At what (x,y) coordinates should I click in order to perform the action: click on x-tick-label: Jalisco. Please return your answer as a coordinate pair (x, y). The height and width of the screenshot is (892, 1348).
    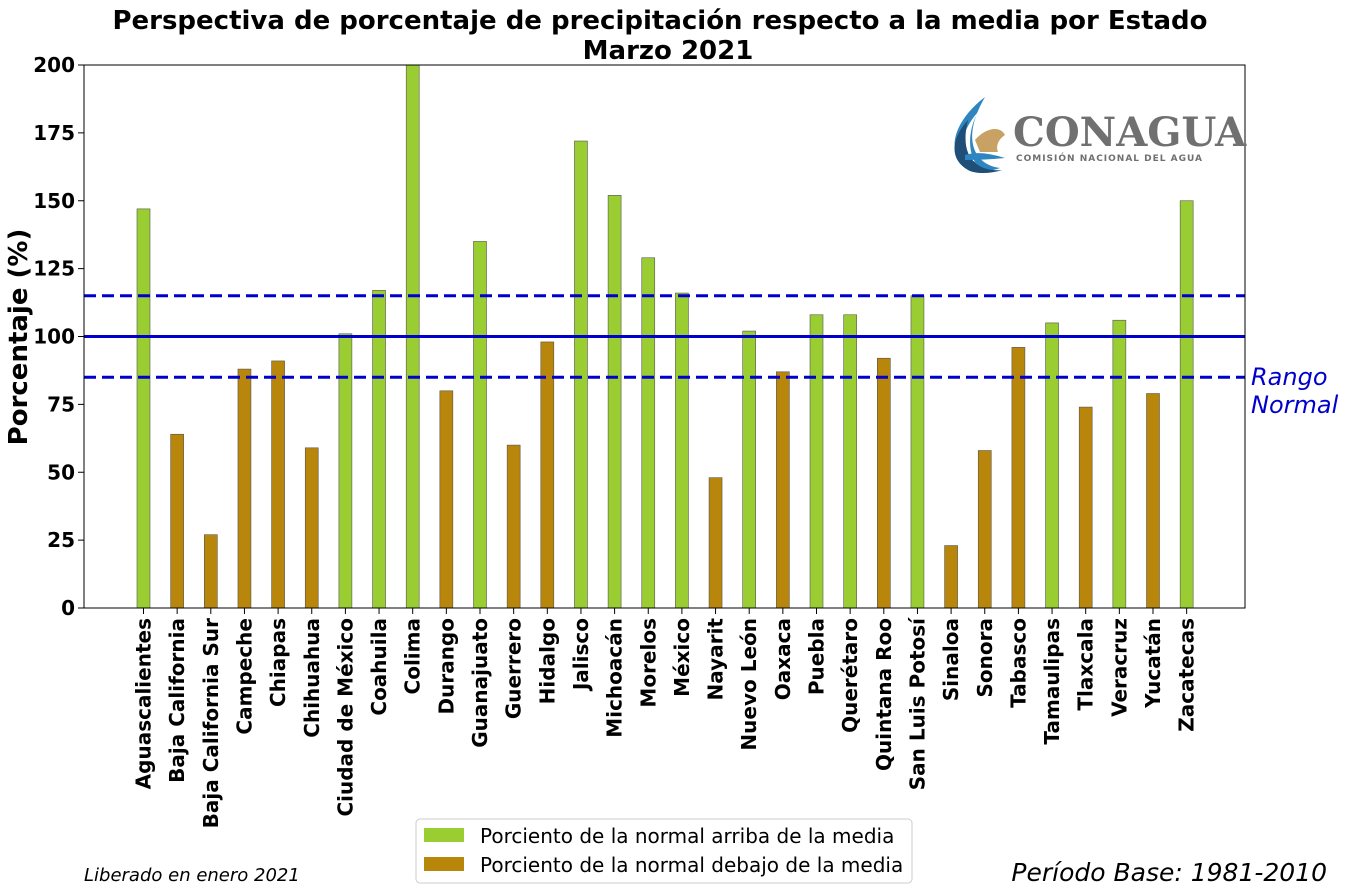
    Looking at the image, I should click on (581, 655).